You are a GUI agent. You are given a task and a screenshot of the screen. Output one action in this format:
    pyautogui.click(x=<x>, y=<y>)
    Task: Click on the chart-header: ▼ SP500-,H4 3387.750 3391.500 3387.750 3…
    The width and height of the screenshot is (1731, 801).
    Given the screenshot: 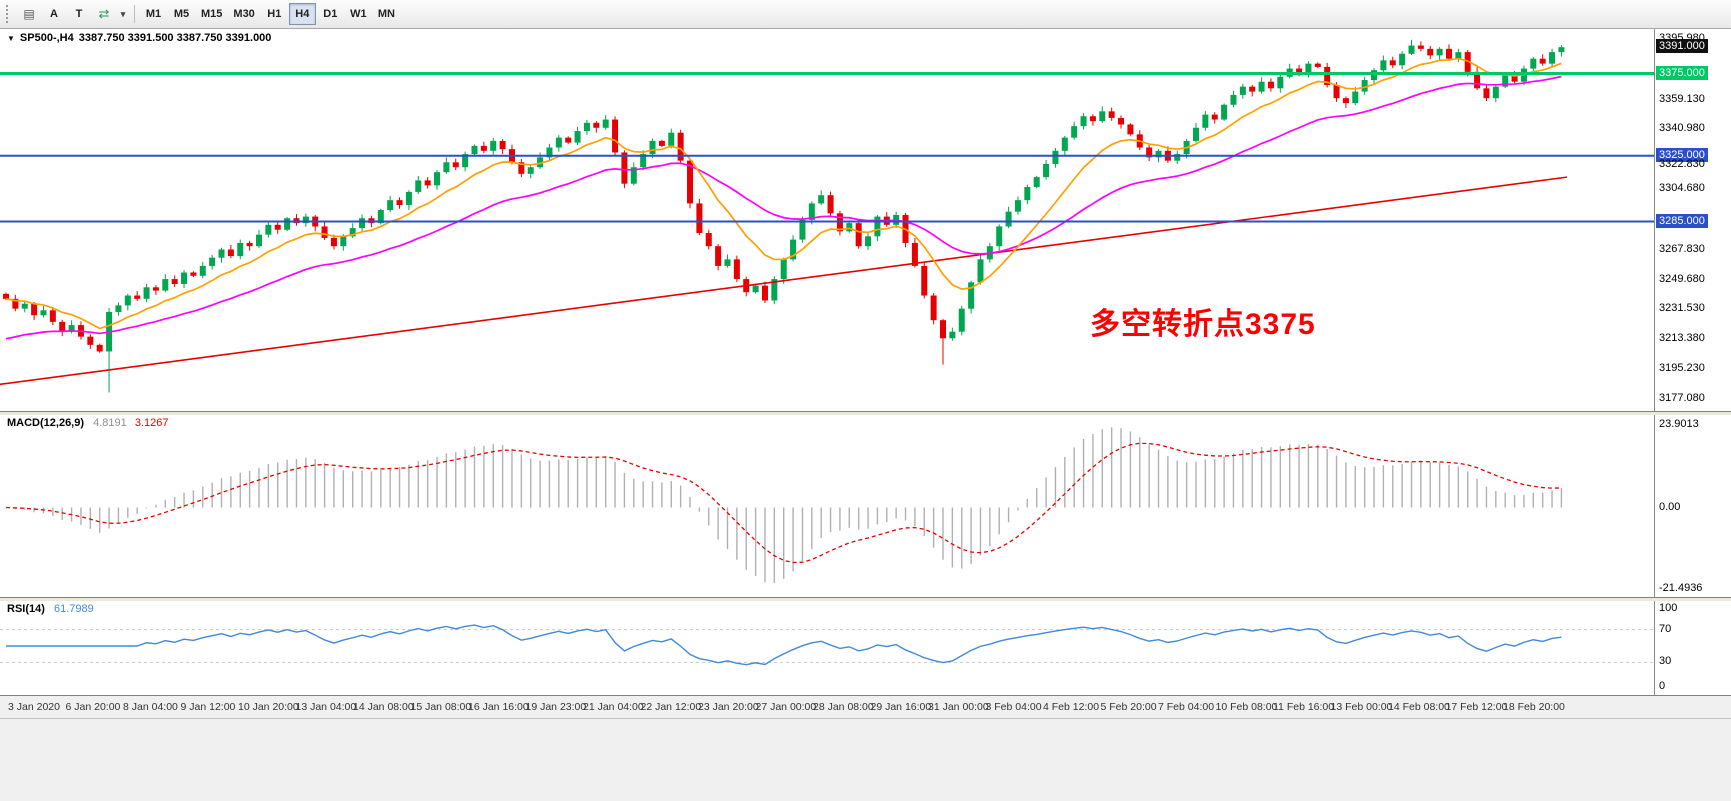 What is the action you would take?
    pyautogui.click(x=139, y=38)
    